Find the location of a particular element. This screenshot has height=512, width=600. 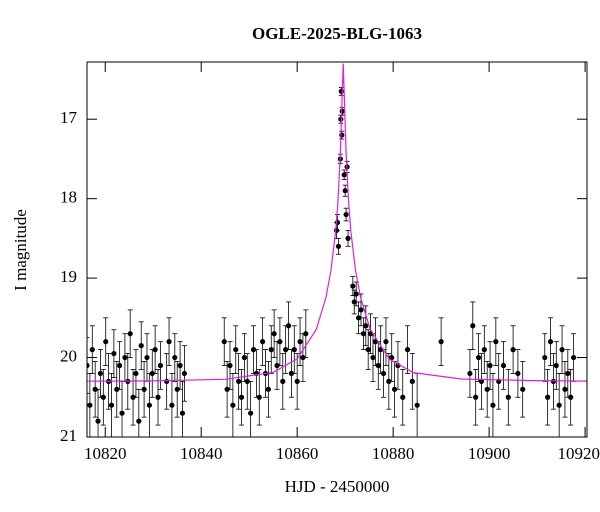

y-tick-label: 17 is located at coordinates (69, 117).